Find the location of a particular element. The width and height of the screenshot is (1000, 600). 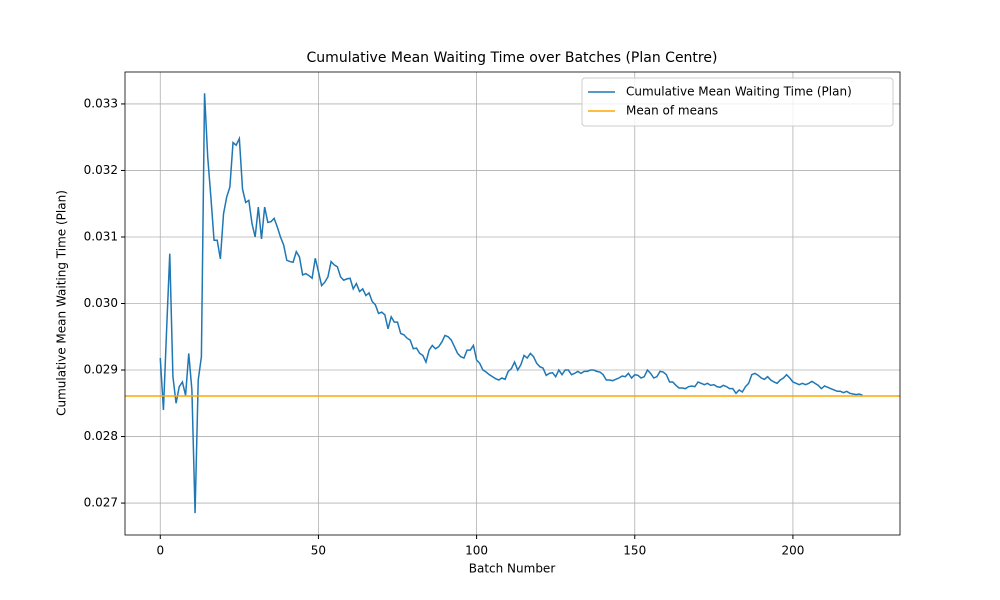

x-axis-label: Batch Number is located at coordinates (512, 569).